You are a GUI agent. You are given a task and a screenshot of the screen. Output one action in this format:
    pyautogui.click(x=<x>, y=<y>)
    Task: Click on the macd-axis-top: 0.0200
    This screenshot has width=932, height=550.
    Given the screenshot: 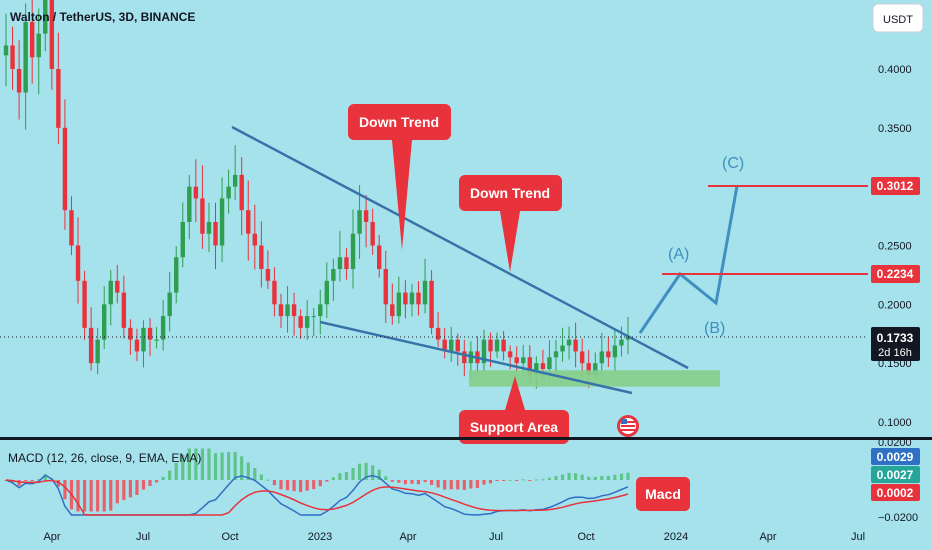 What is the action you would take?
    pyautogui.click(x=895, y=443)
    